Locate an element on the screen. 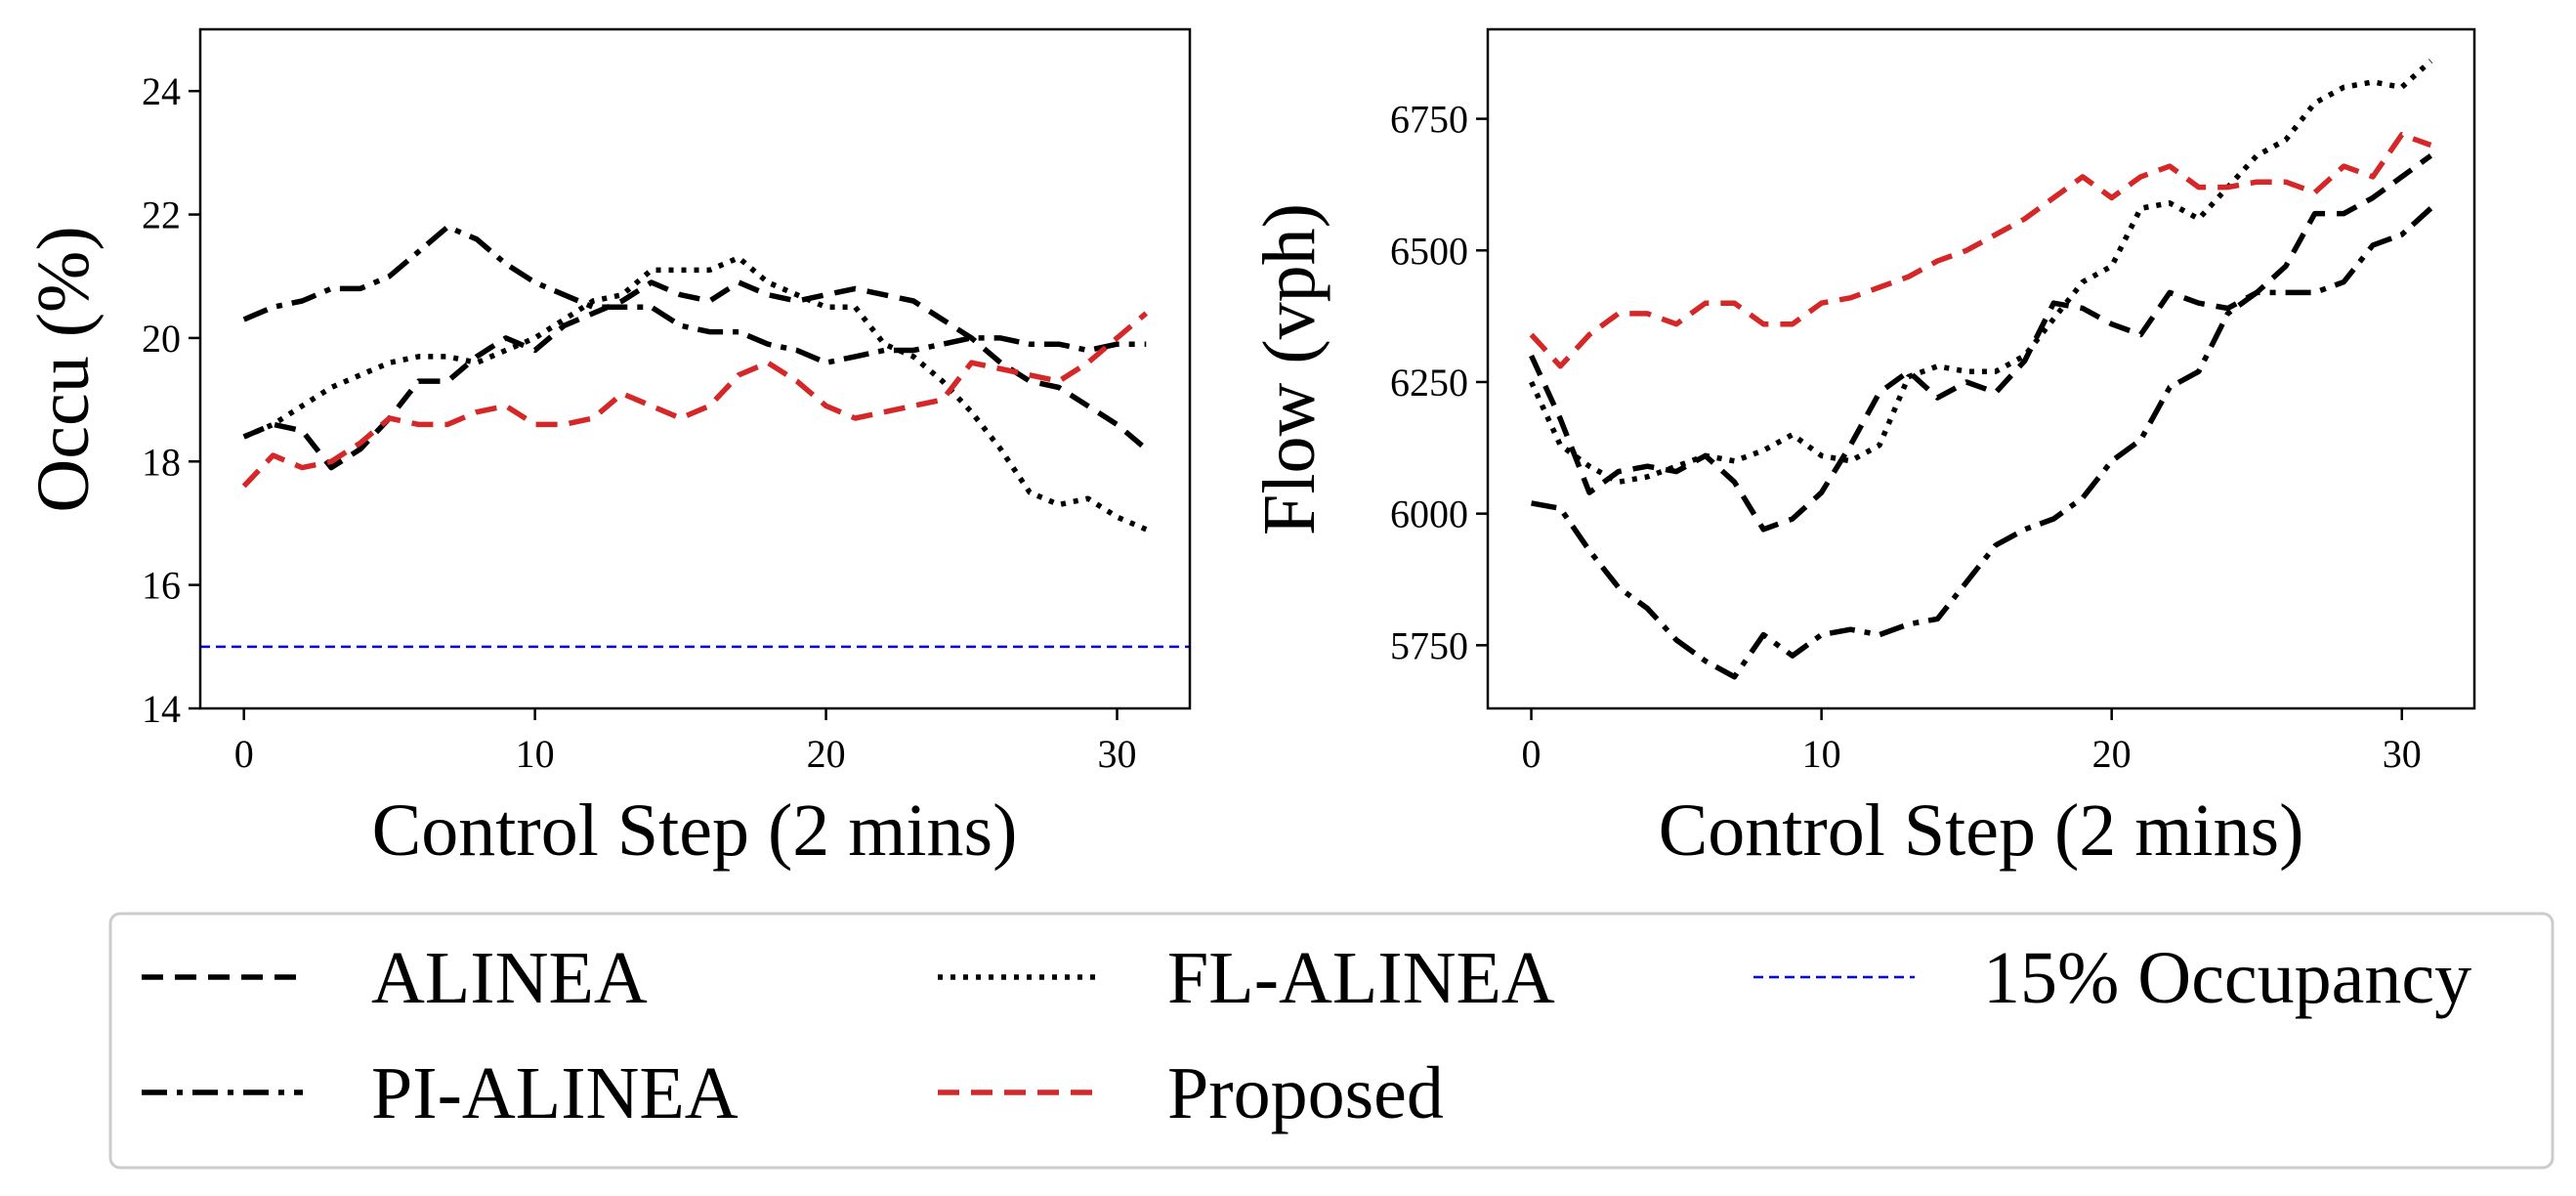 This screenshot has width=2576, height=1196. legend-label-alinea: ALINEA is located at coordinates (509, 978).